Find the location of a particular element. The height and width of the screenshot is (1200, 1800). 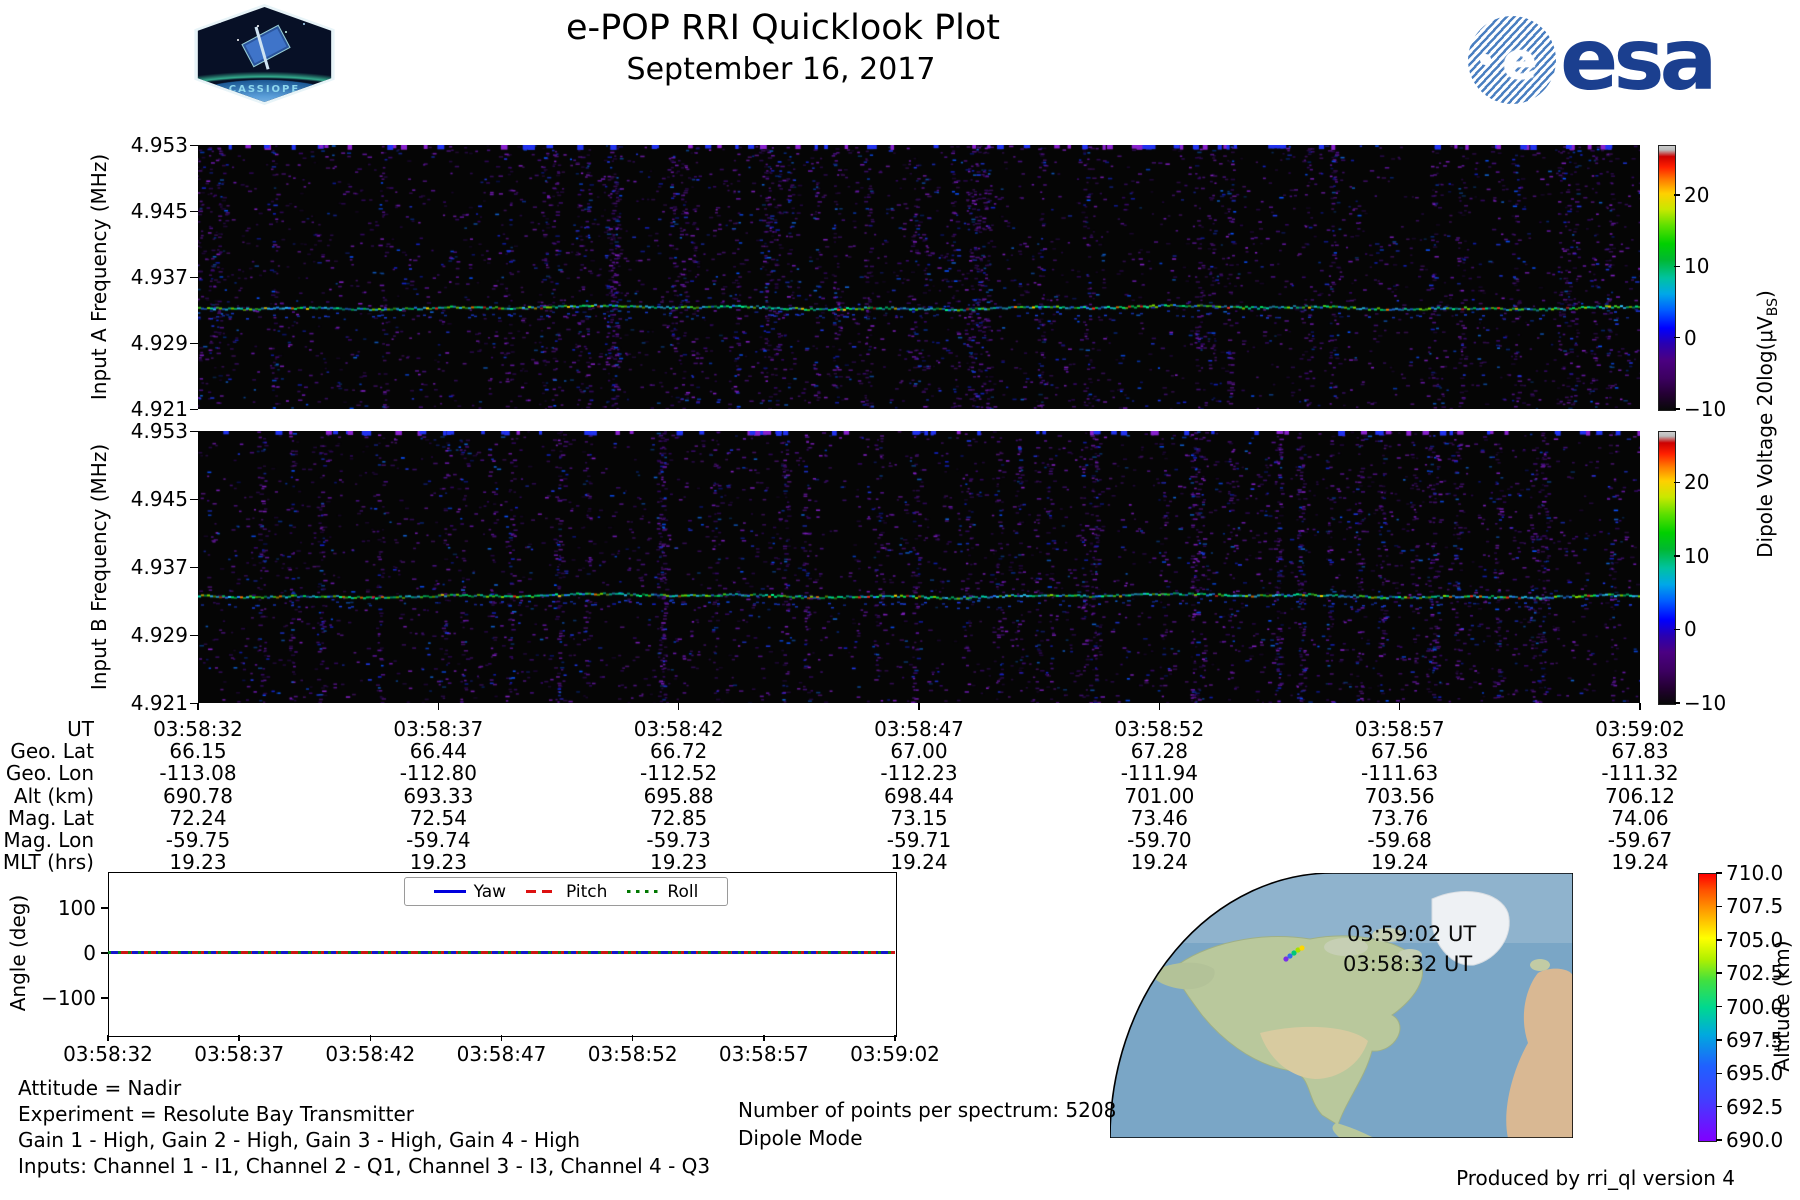

angle-ytick-label: 100 is located at coordinates (76, 908).